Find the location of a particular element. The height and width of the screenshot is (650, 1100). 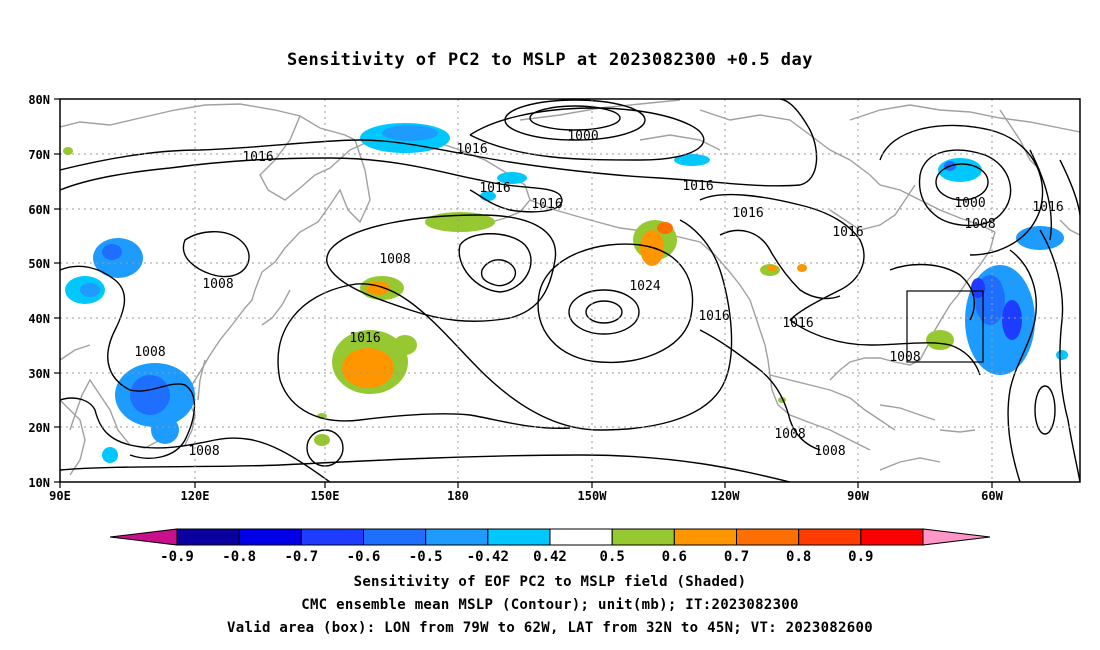

colorbar-label: 0.5 is located at coordinates (612, 557).